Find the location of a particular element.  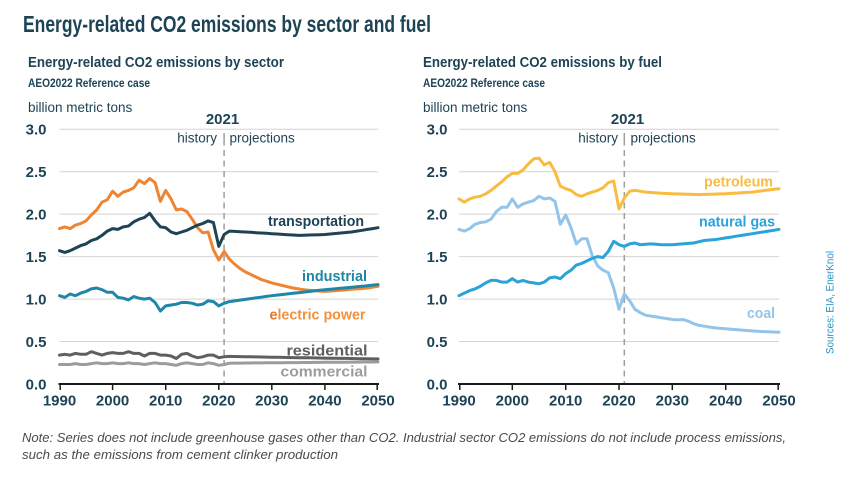

svg-text:Energy-related CO2 emissions b: Energy-related CO2 emissions by fuel is located at coordinates (542, 63).